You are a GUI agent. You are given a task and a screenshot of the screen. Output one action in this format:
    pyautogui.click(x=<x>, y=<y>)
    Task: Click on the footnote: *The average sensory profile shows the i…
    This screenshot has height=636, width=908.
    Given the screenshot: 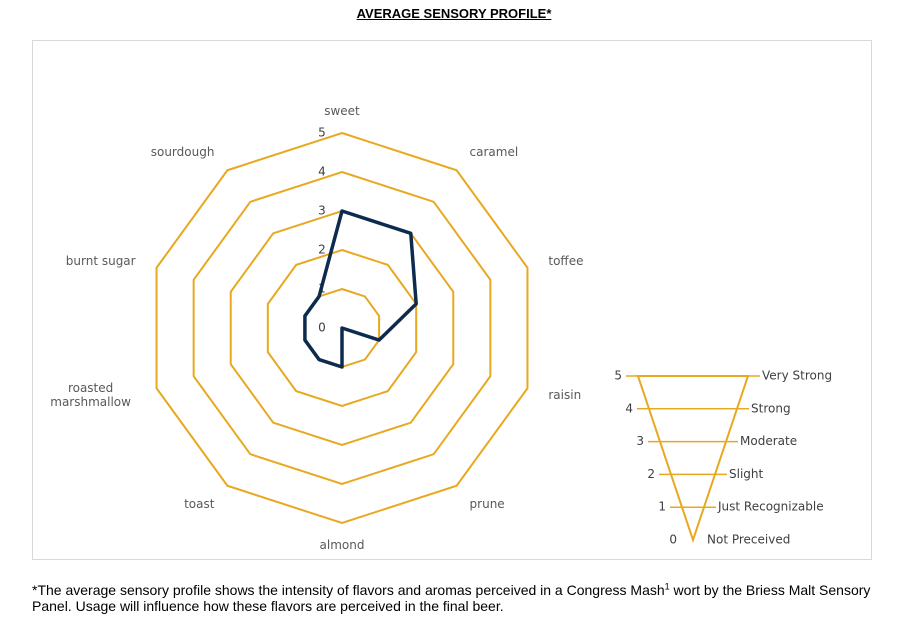 What is the action you would take?
    pyautogui.click(x=462, y=598)
    